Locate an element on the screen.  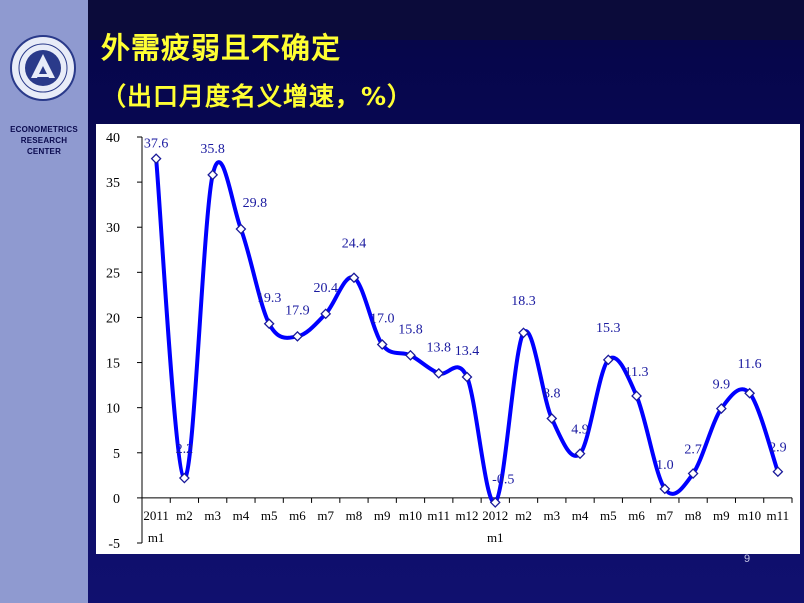
top-band is located at coordinates (446, 20).